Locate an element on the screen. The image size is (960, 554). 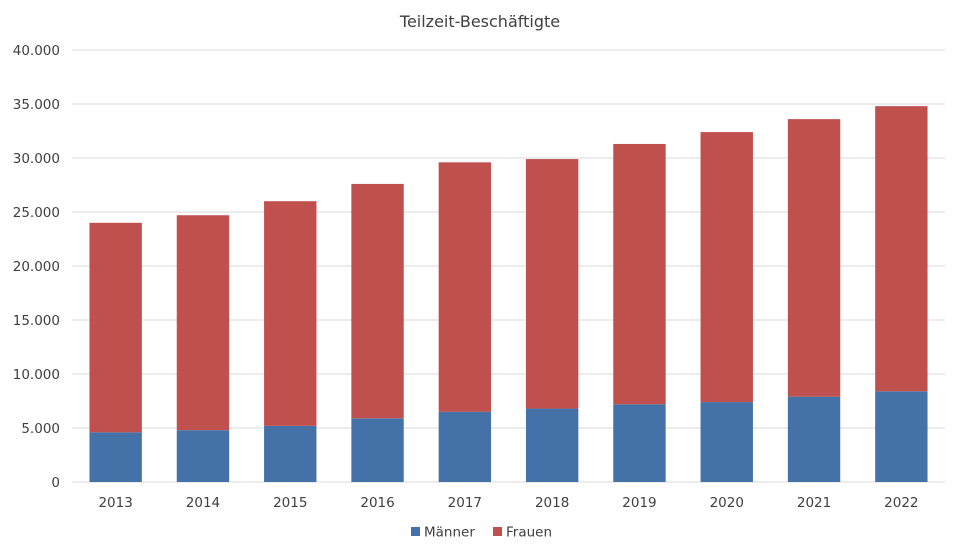
bar-maenner-2021 is located at coordinates (814, 439).